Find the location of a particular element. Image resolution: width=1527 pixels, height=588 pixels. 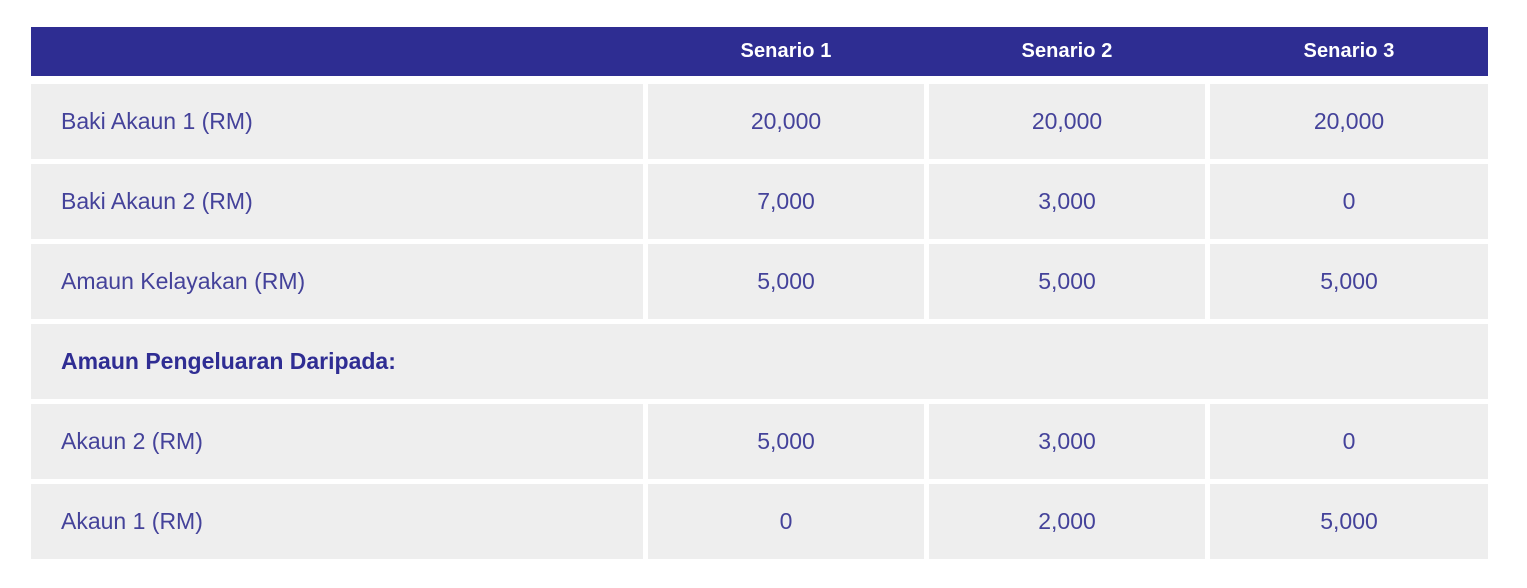

row-label: Baki Akaun 2 (RM) is located at coordinates (337, 201).